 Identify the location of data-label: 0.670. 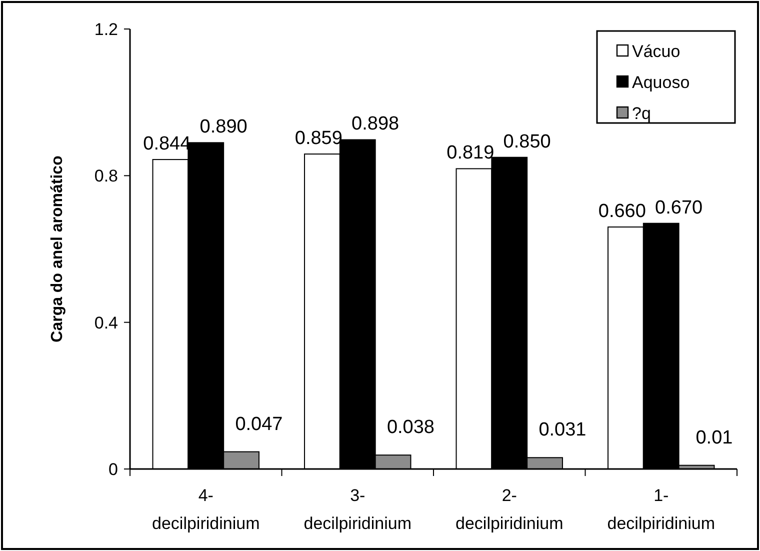
(679, 207).